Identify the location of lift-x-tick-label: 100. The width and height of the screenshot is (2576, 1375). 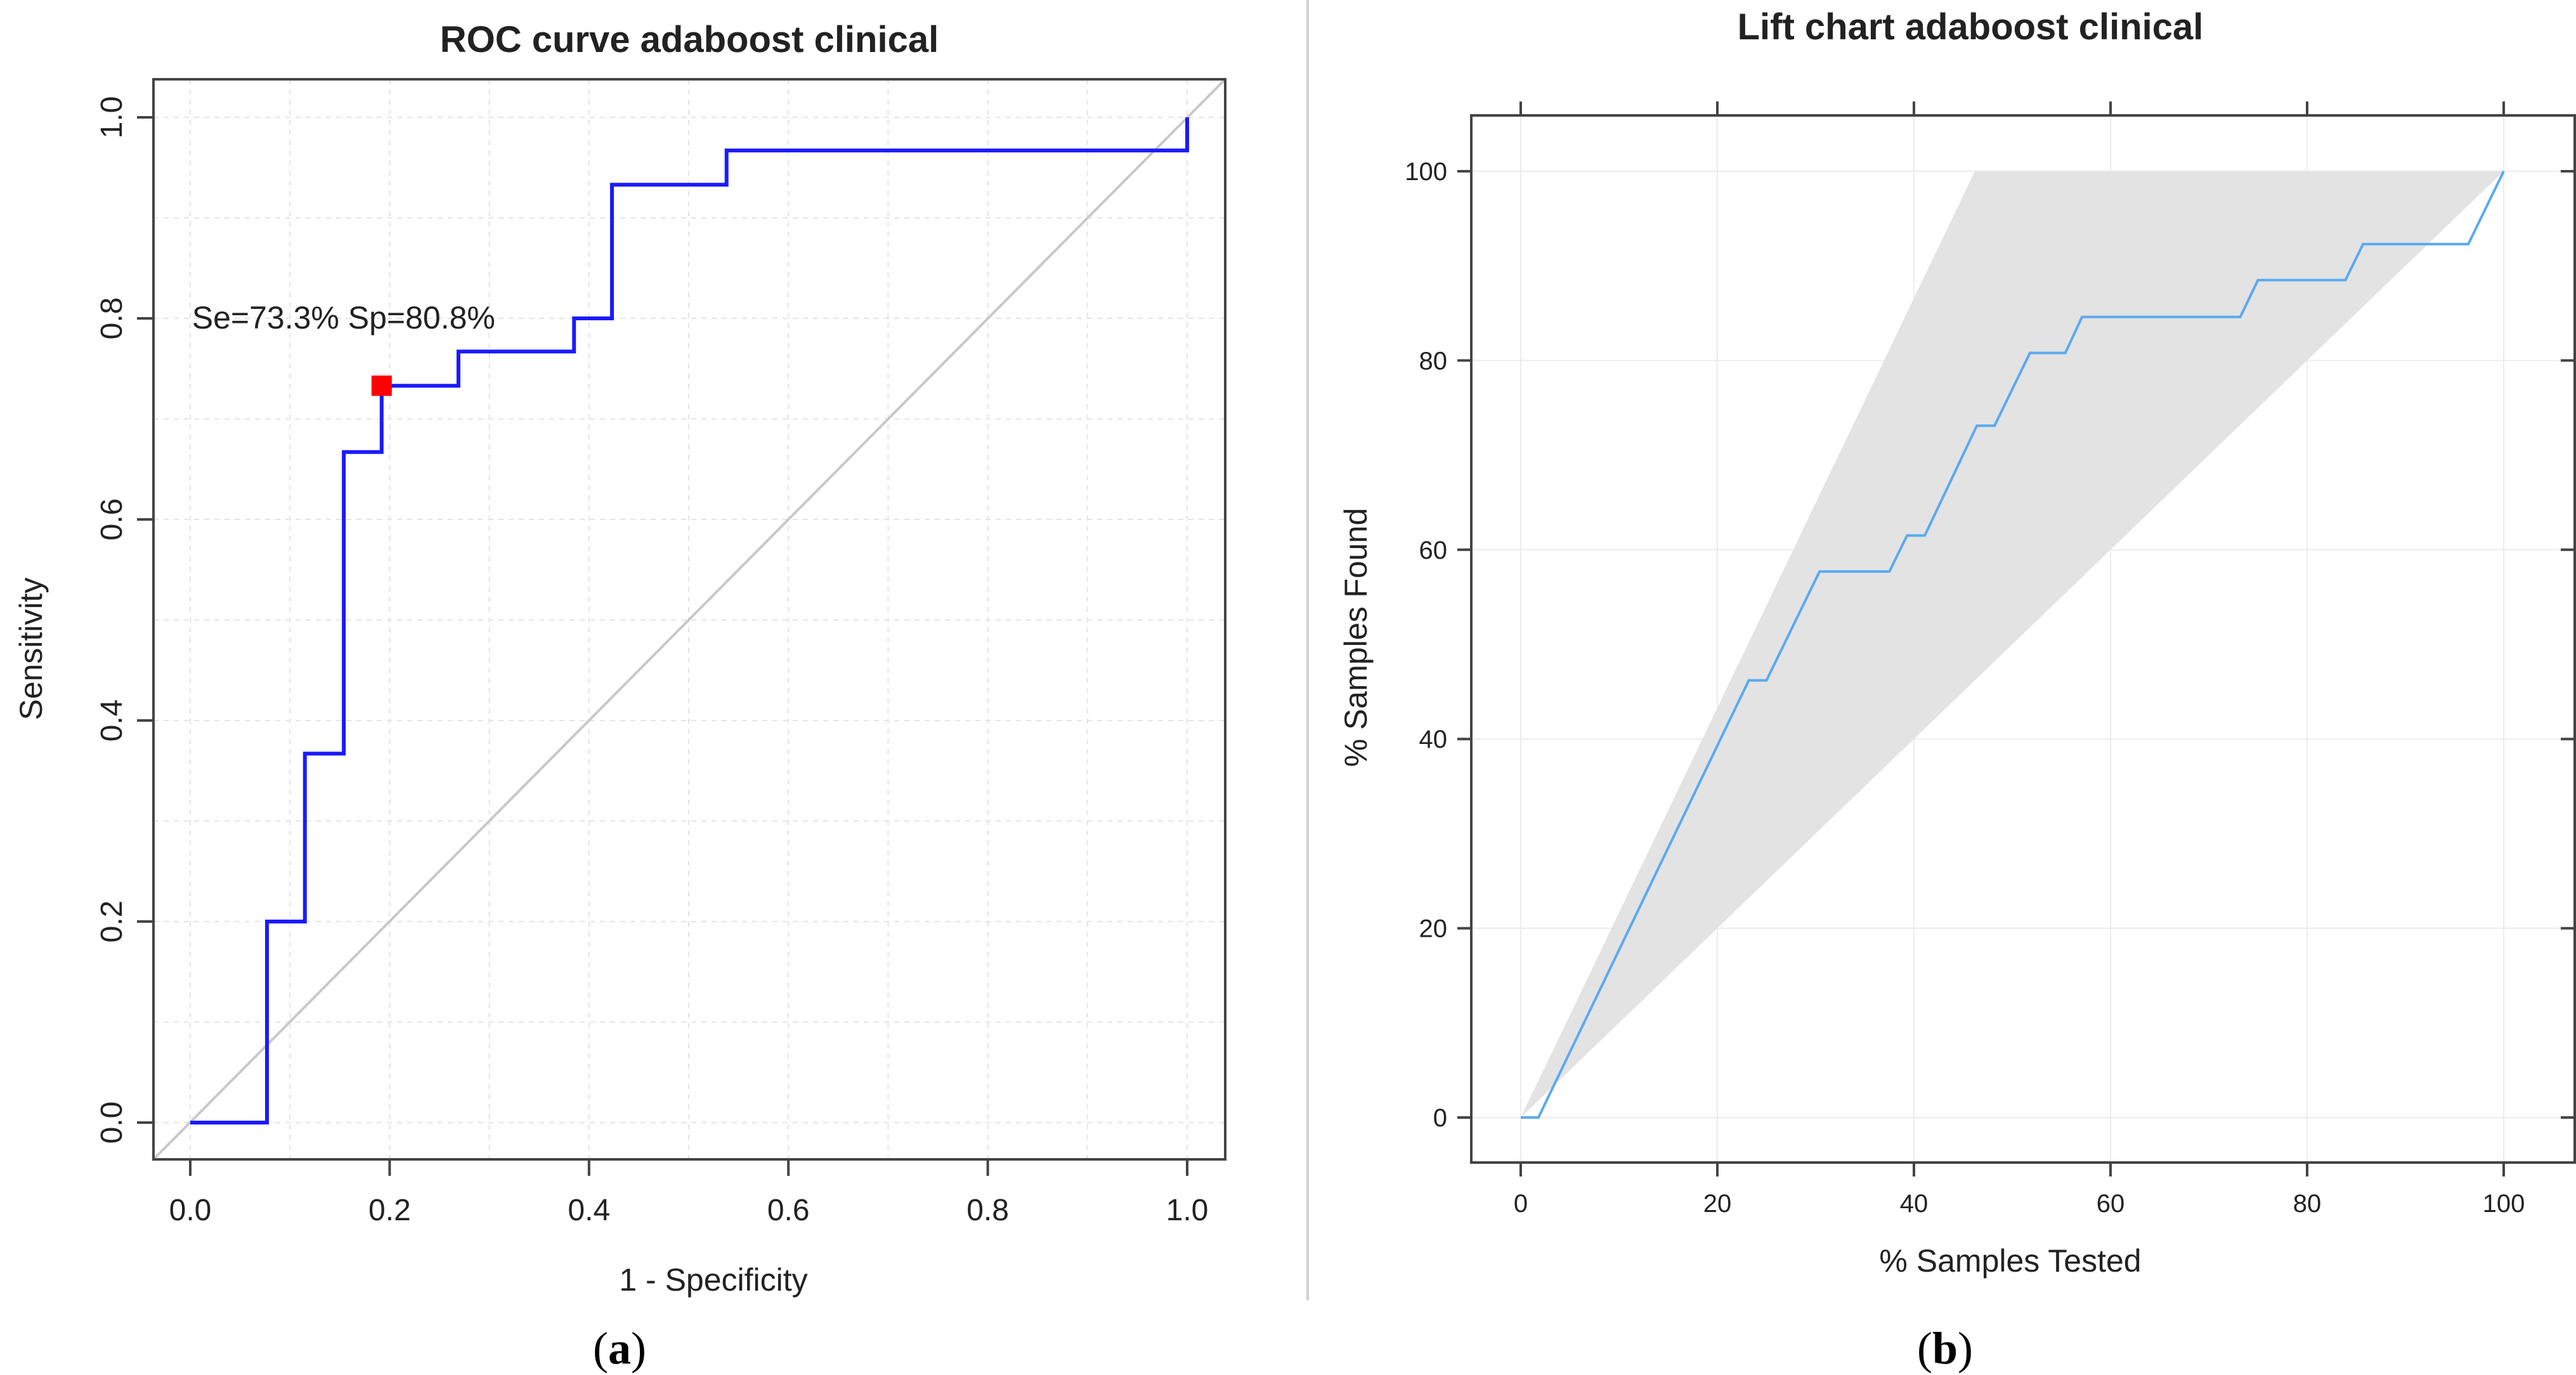
(2504, 1204).